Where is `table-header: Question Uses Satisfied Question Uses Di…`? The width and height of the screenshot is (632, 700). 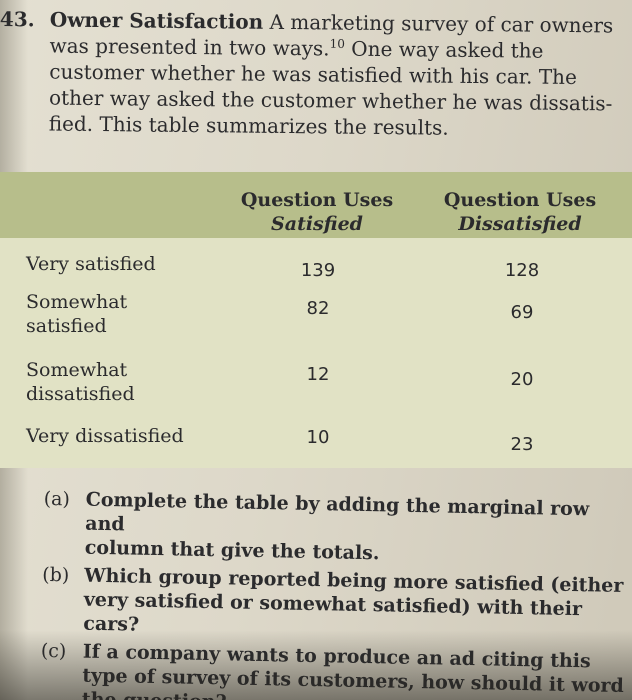 table-header: Question Uses Satisfied Question Uses Di… is located at coordinates (316, 205).